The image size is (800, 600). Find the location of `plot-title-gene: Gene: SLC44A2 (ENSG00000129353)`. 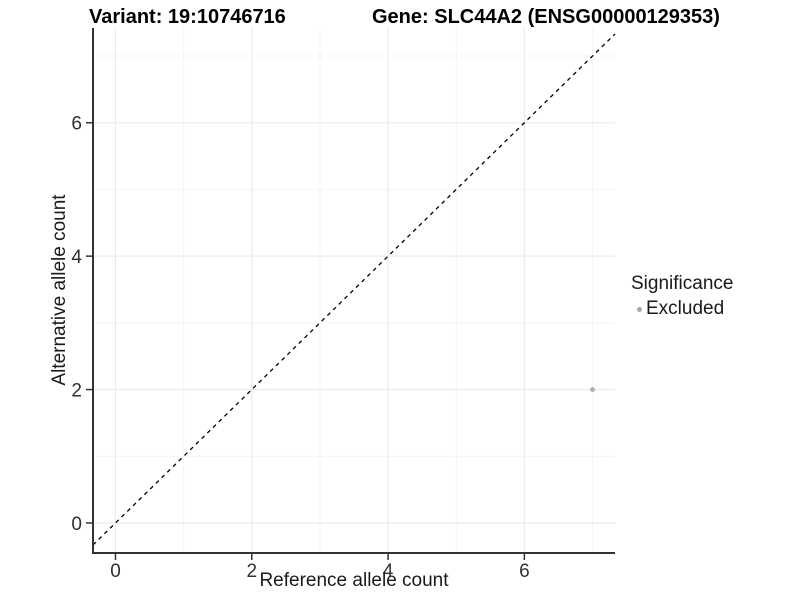

plot-title-gene: Gene: SLC44A2 (ENSG00000129353) is located at coordinates (546, 17).